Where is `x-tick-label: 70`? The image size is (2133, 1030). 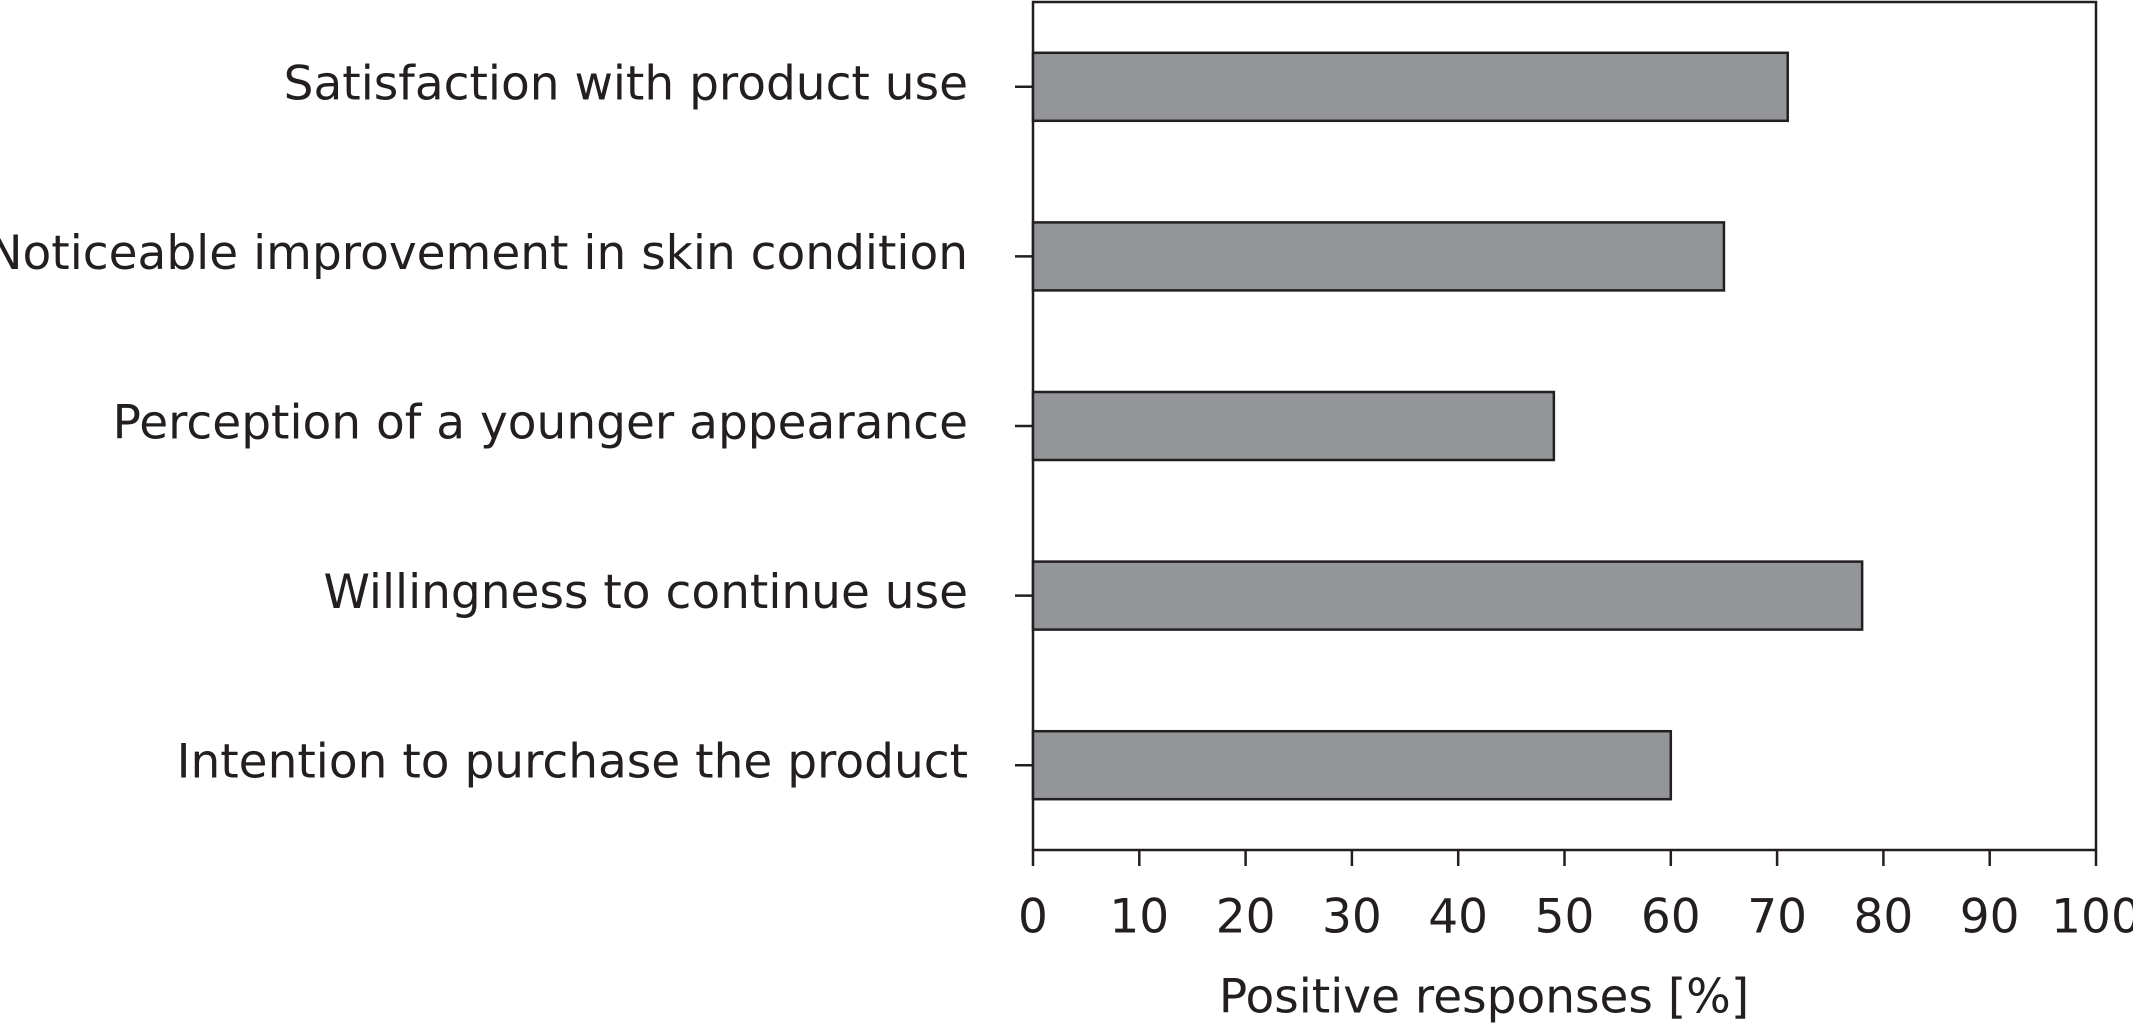 x-tick-label: 70 is located at coordinates (1777, 917).